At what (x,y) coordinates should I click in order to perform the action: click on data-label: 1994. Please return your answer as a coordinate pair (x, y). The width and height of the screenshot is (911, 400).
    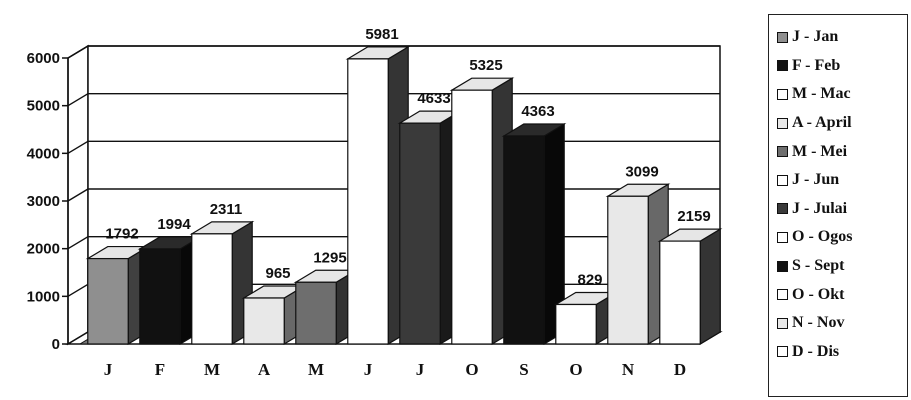
    Looking at the image, I should click on (174, 224).